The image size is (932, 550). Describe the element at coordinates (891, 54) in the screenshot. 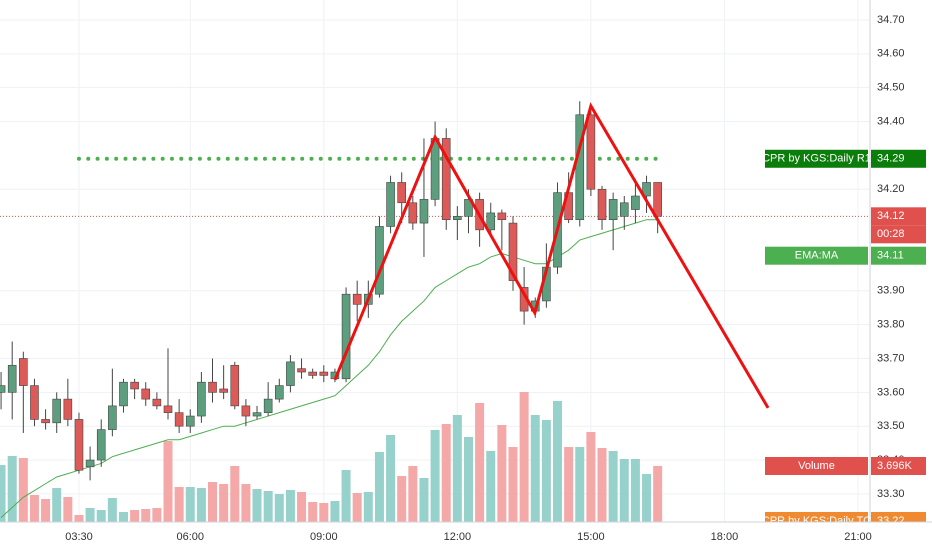

I see `y-tick-label: 34.60` at that location.